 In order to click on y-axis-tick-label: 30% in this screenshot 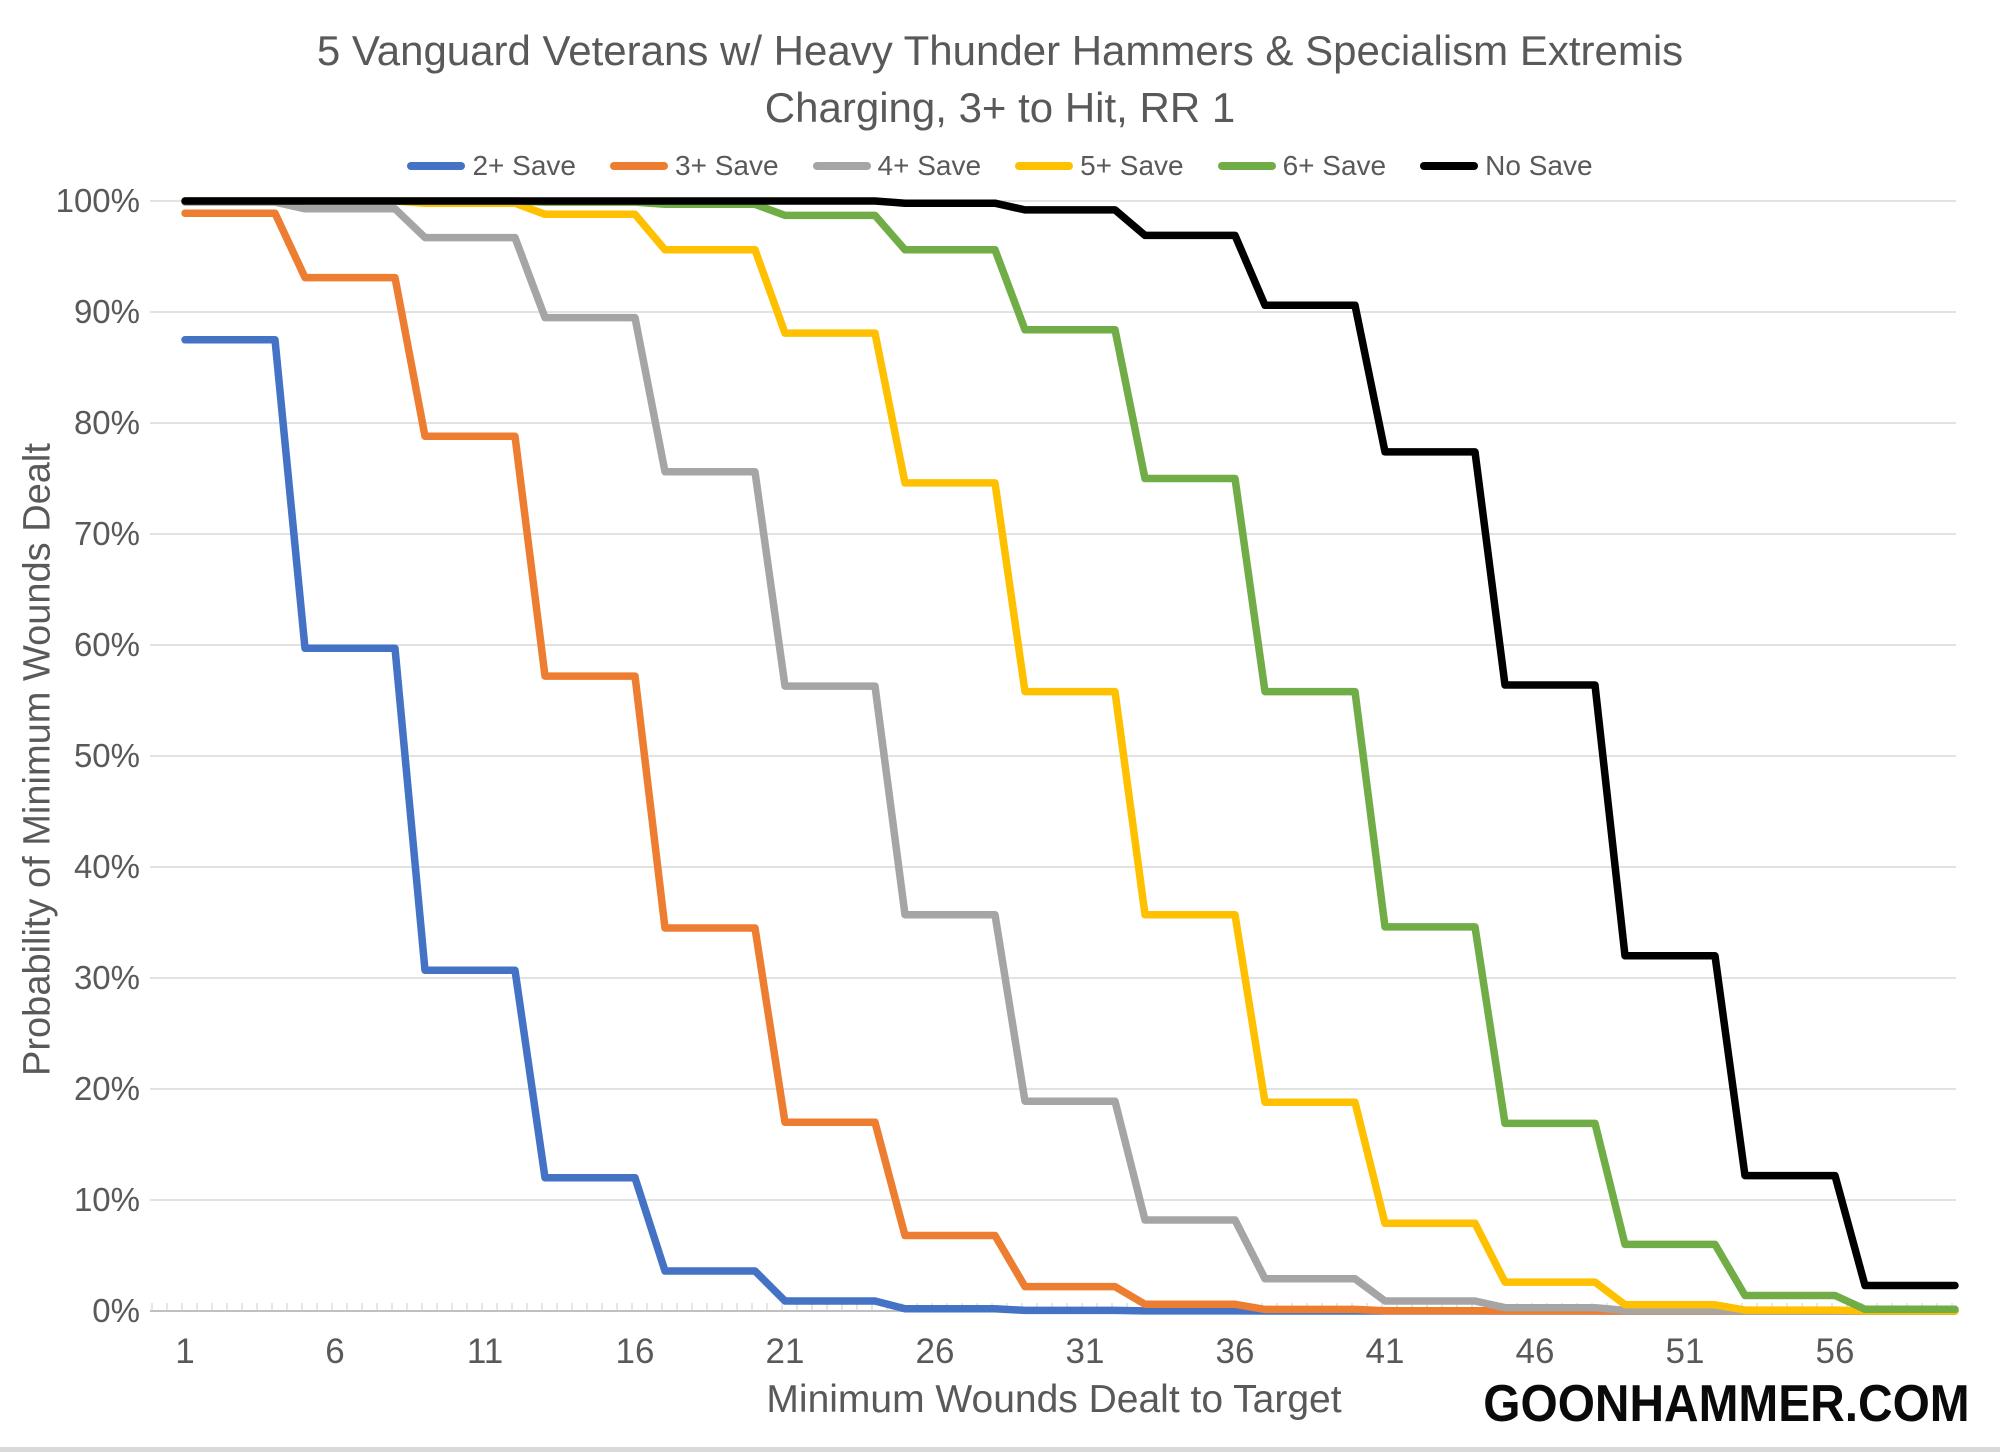, I will do `click(106, 977)`.